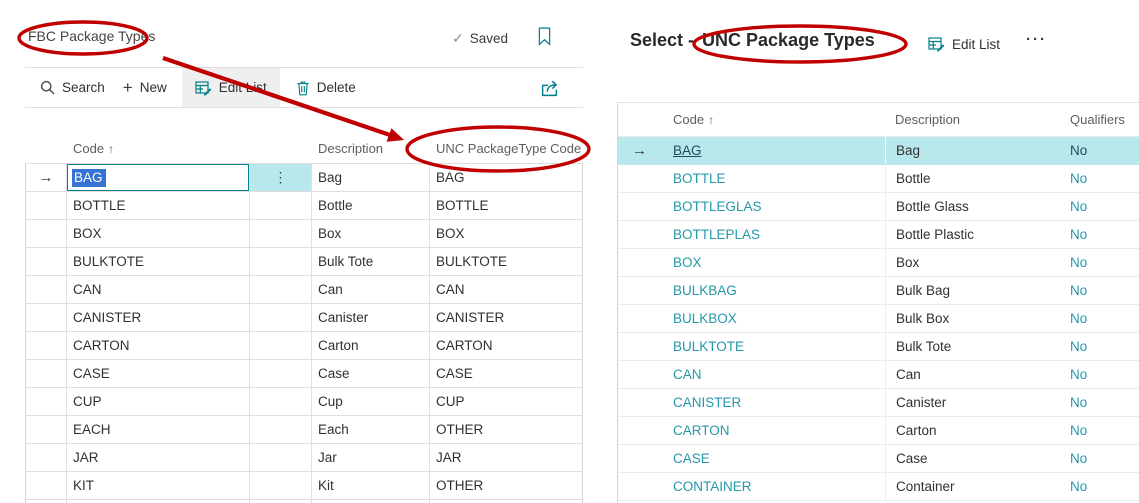  I want to click on table-row: CUP Cup CUP, so click(304, 401).